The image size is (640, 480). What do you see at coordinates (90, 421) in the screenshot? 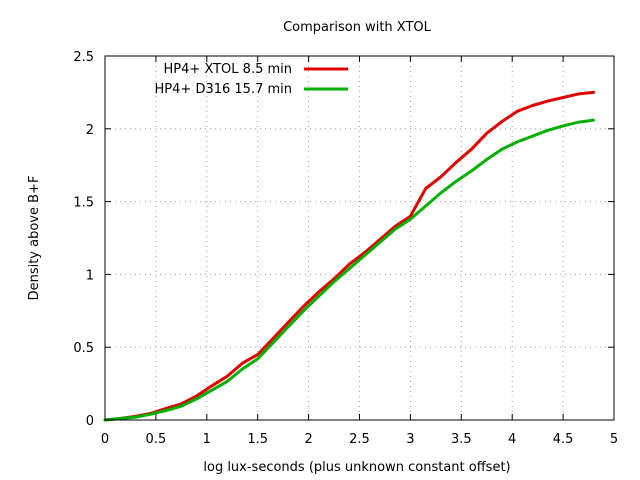
I see `y-tick-label: 0` at bounding box center [90, 421].